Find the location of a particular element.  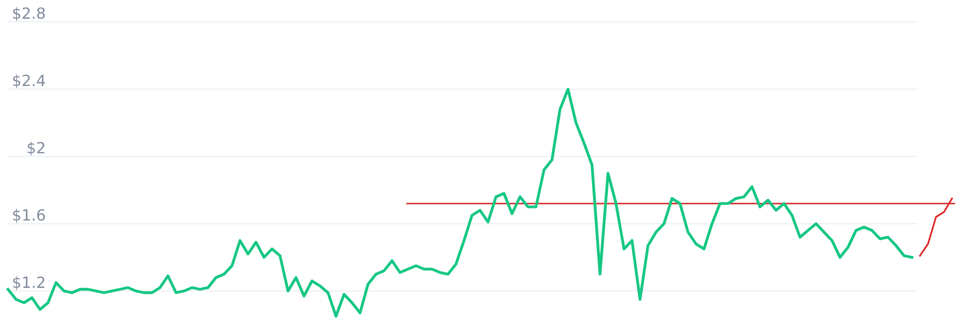

y-tick-label: $1.2 is located at coordinates (28, 283).